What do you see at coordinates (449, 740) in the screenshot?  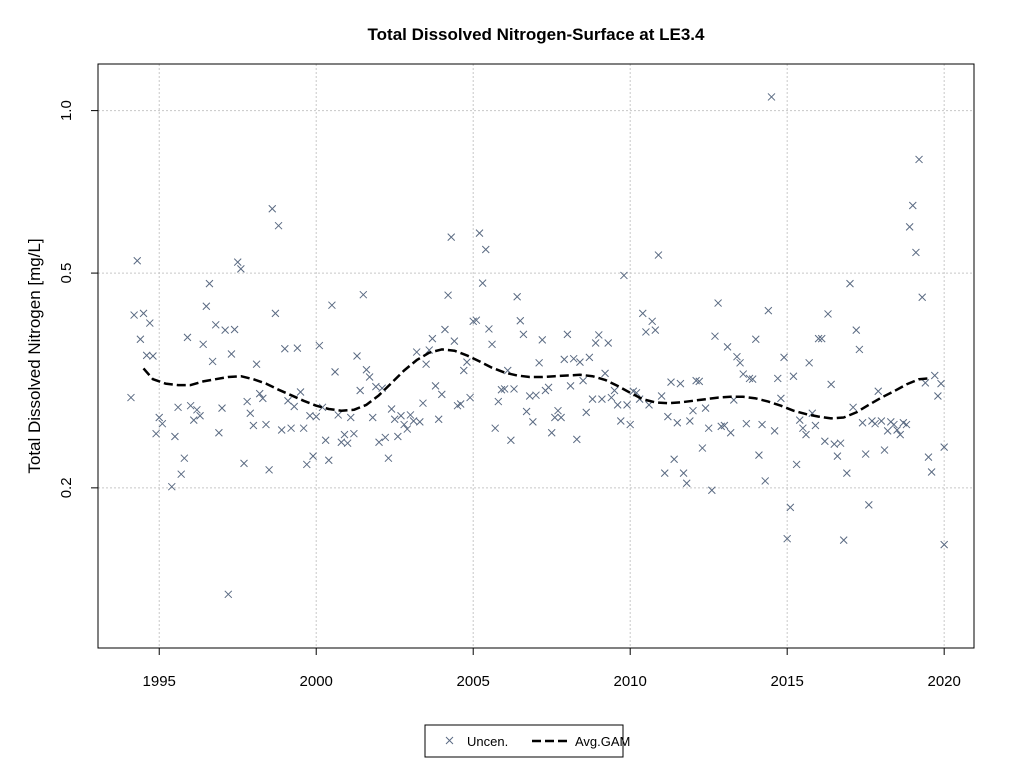 I see `legend-marker-uncen` at bounding box center [449, 740].